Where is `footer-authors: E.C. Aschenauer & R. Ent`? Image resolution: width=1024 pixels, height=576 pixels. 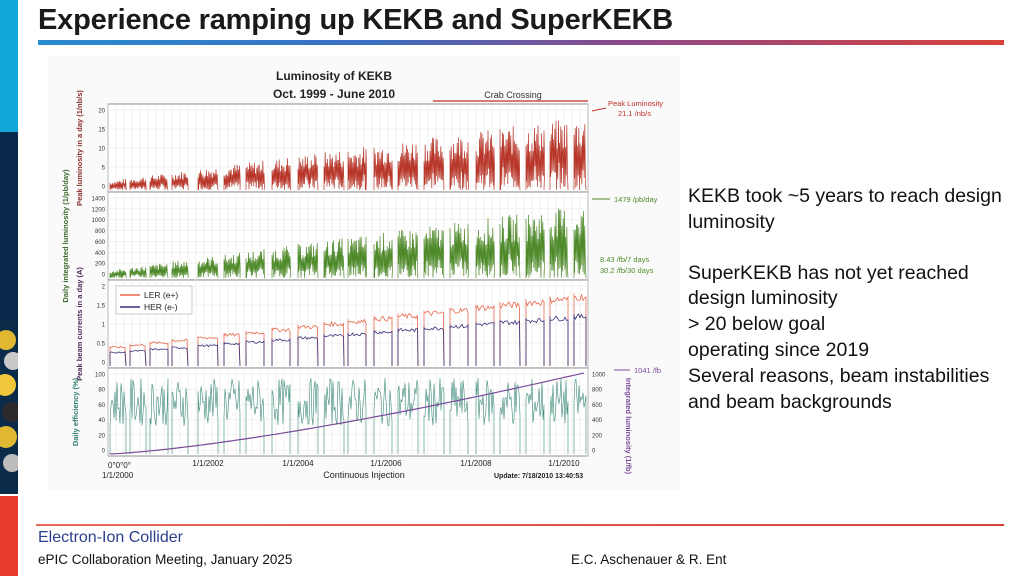 footer-authors: E.C. Aschenauer & R. Ent is located at coordinates (649, 559).